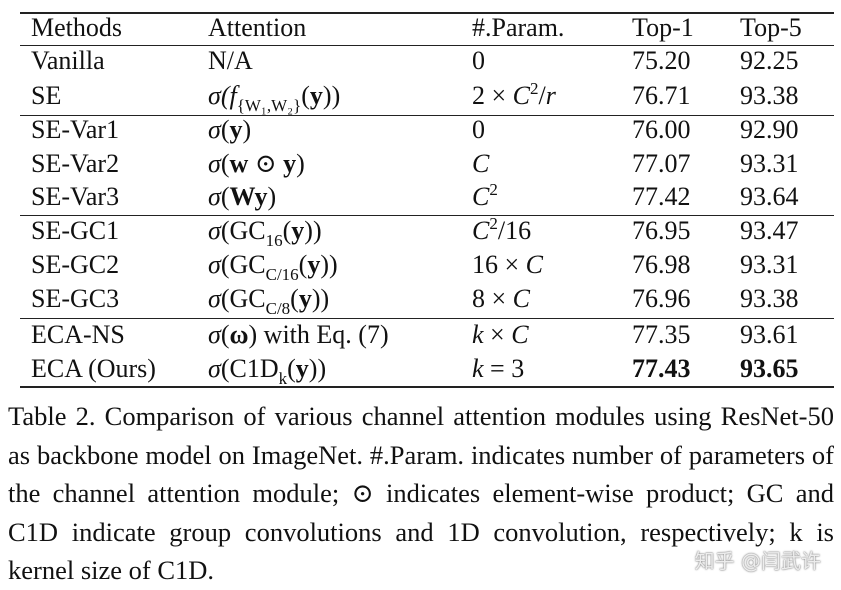  What do you see at coordinates (239, 334) in the screenshot?
I see `math-segment: ω` at bounding box center [239, 334].